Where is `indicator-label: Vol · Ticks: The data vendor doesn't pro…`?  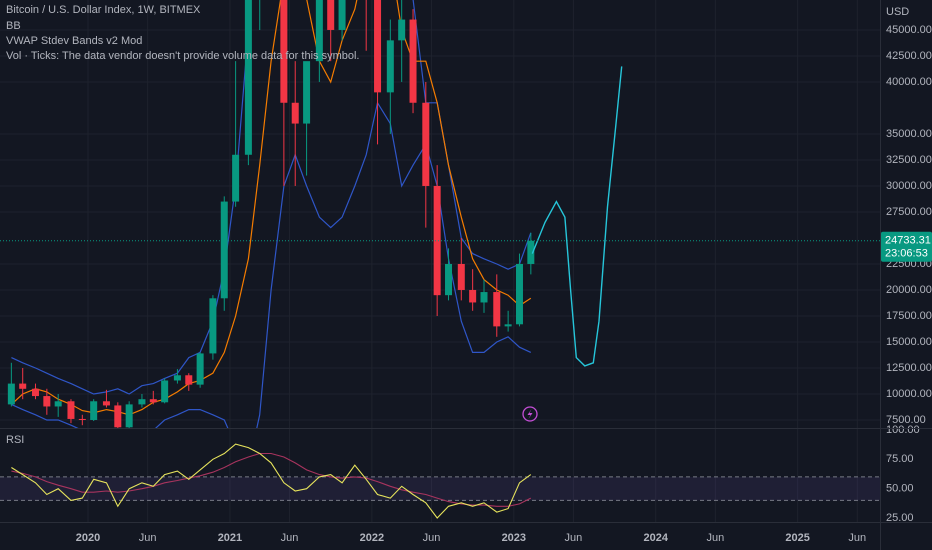
indicator-label: Vol · Ticks: The data vendor doesn't pro… is located at coordinates (182, 56).